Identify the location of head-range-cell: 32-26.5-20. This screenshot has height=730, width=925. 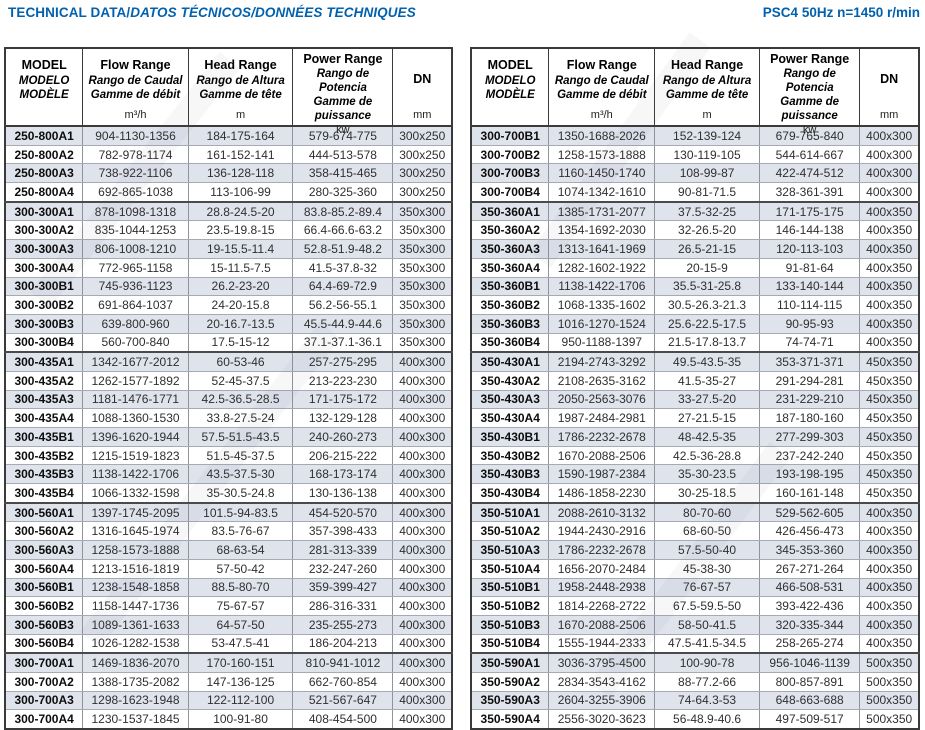
(707, 230).